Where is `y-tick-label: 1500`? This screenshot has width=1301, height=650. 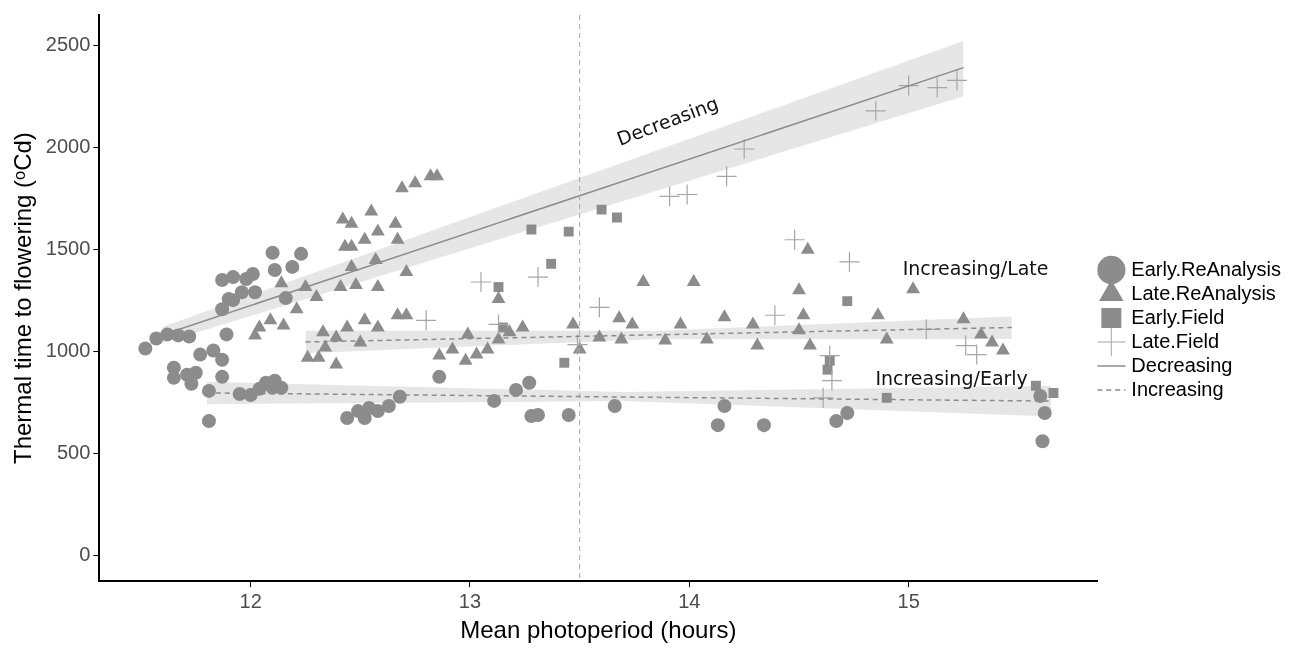
y-tick-label: 1500 is located at coordinates (68, 247).